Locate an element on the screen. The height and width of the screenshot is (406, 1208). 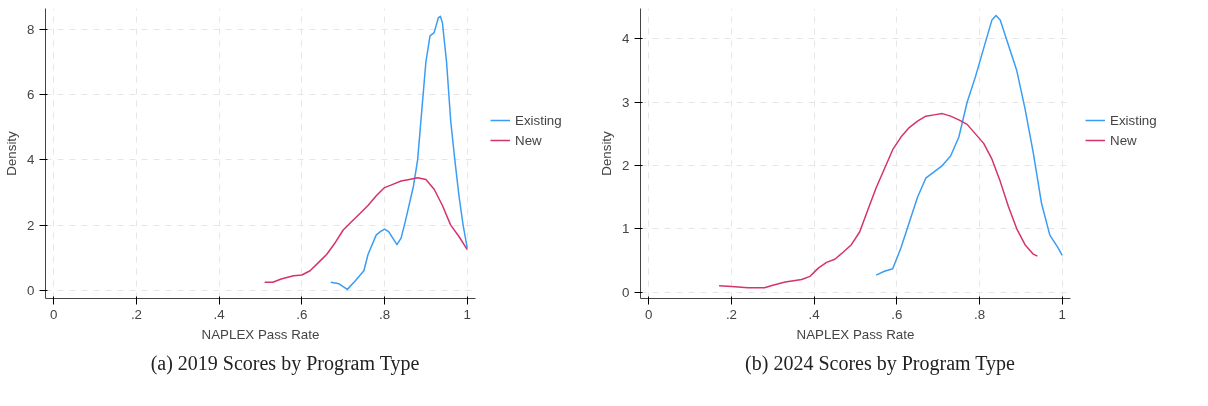
y-tick-label: 8 is located at coordinates (31, 29).